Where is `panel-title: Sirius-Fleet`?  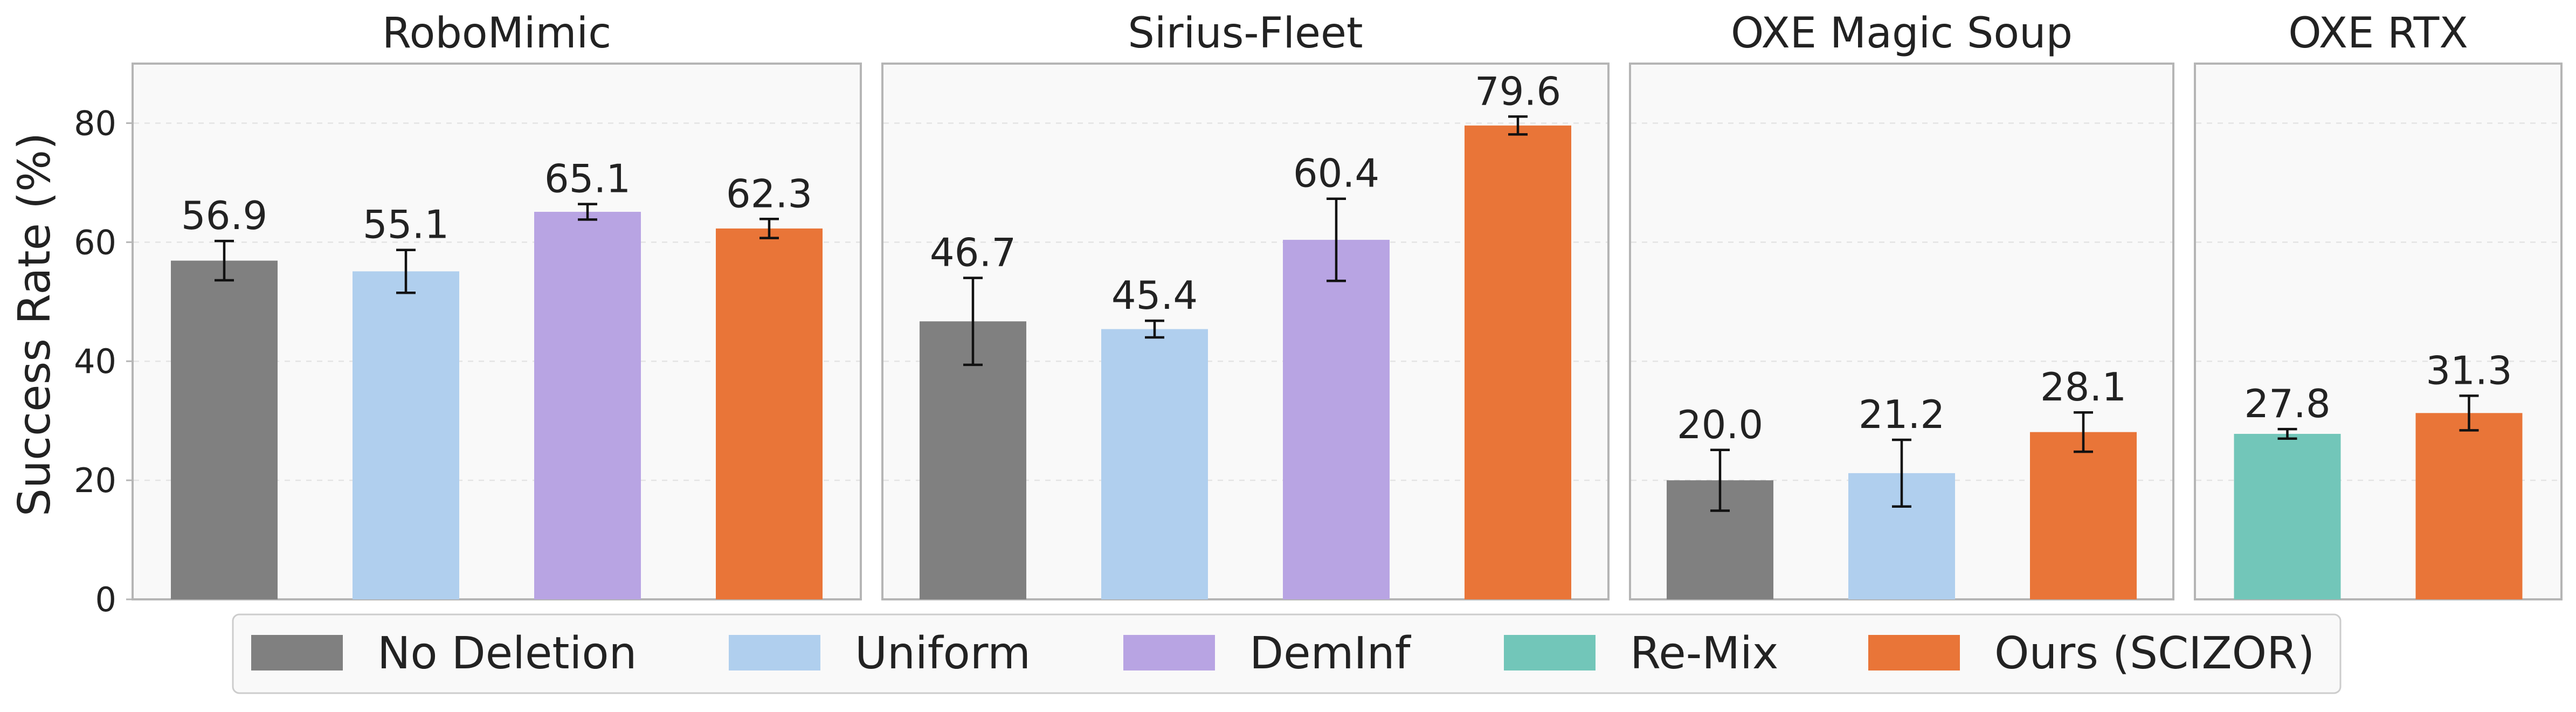
panel-title: Sirius-Fleet is located at coordinates (1245, 33).